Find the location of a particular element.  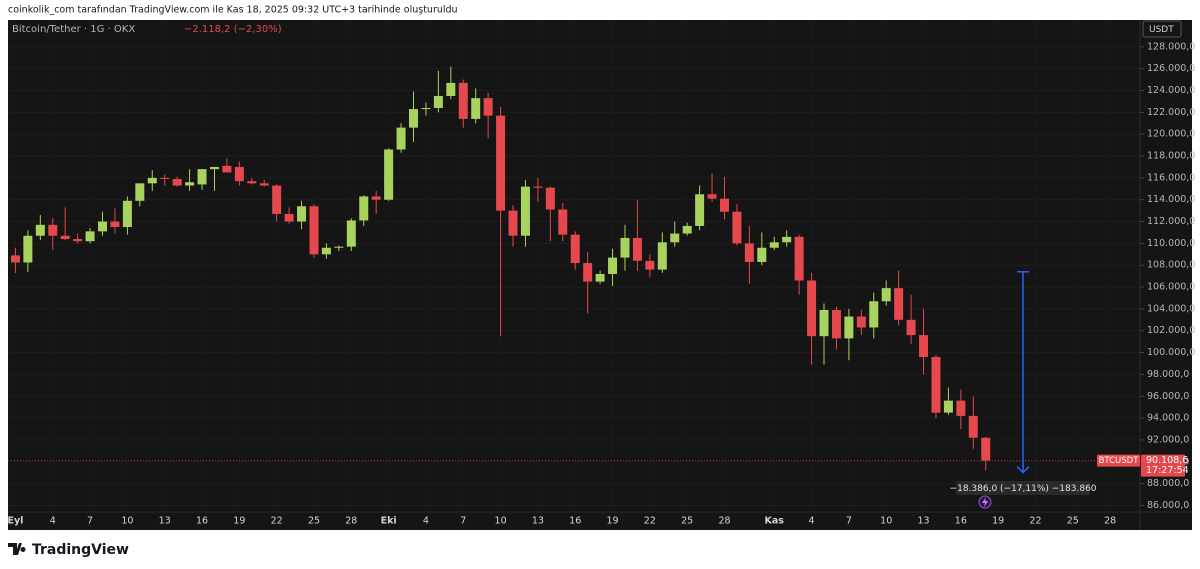

symbol-title: Bitcoin/Tether · 1G · OKX is located at coordinates (73, 29).